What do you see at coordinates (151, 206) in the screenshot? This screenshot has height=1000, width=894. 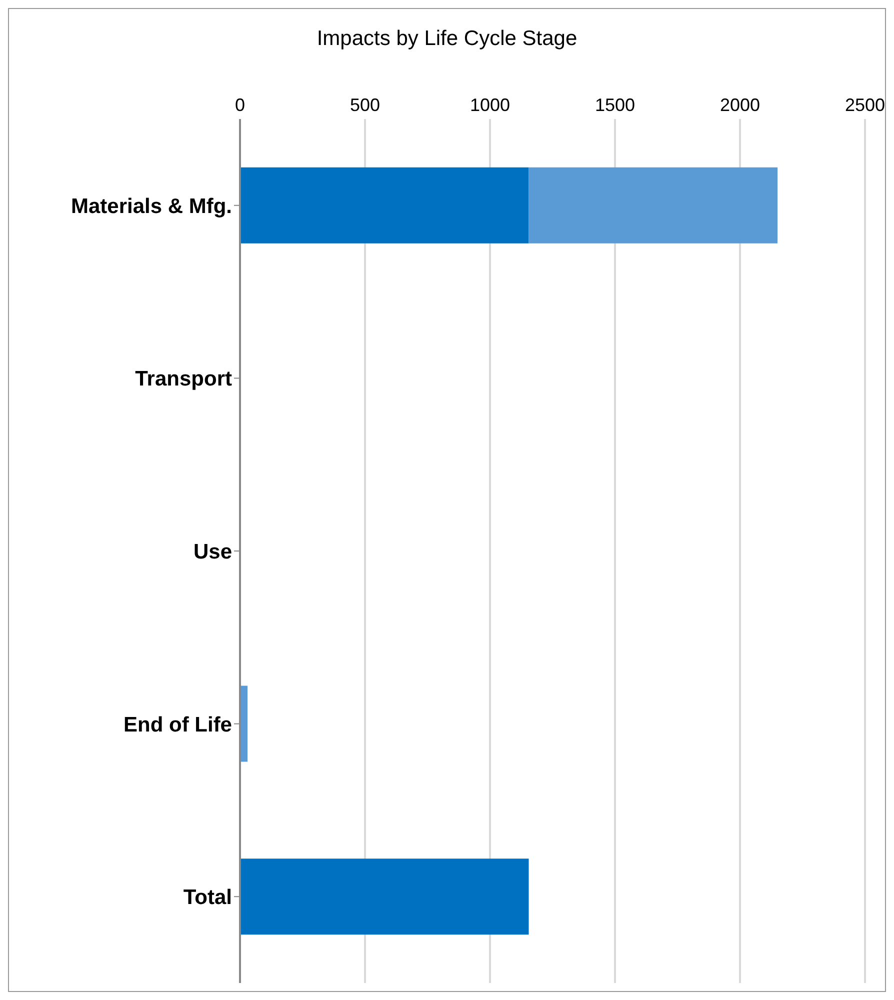 I see `y-tick-label: Materials & Mfg.` at bounding box center [151, 206].